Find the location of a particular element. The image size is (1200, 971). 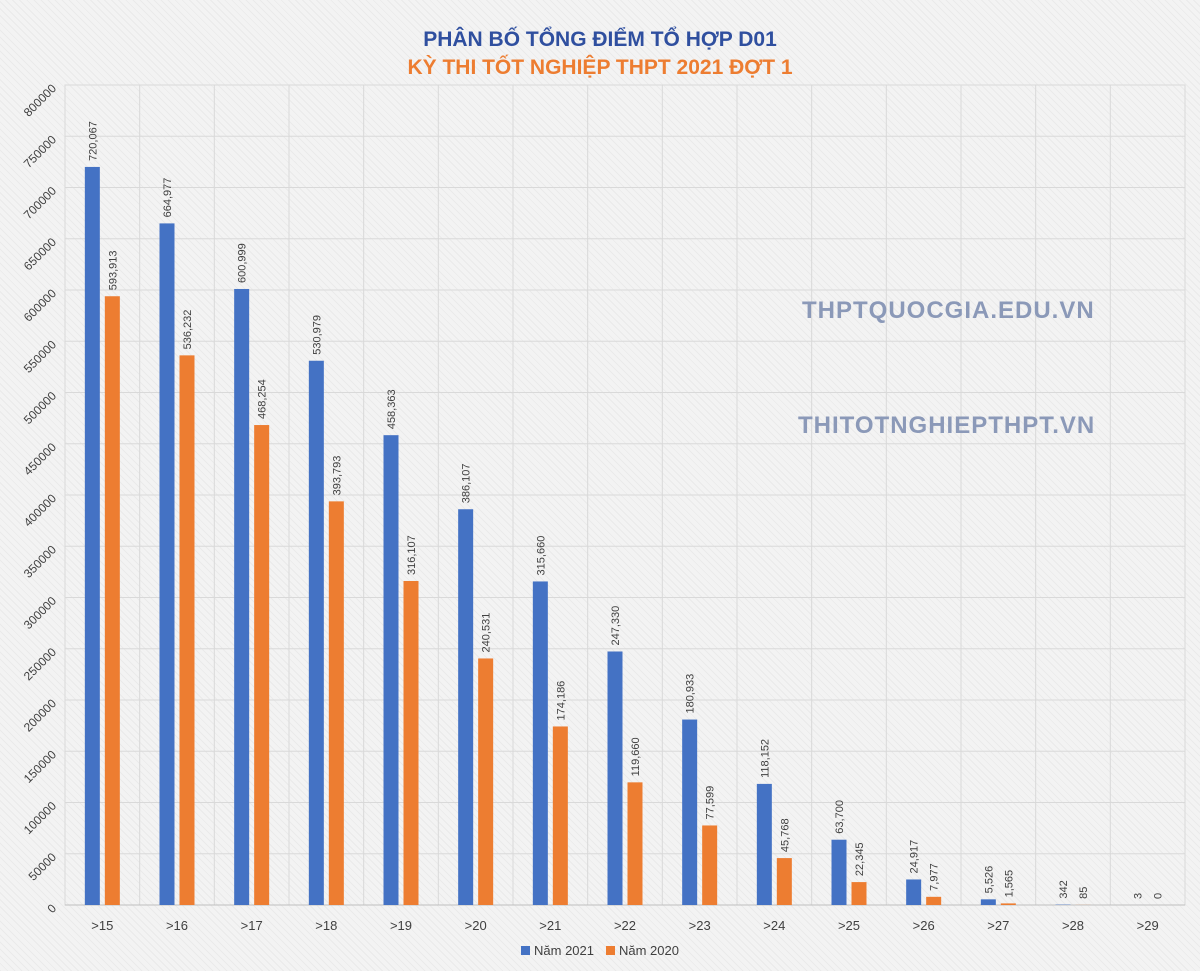

bar-năm-2020-5 is located at coordinates (486, 781).